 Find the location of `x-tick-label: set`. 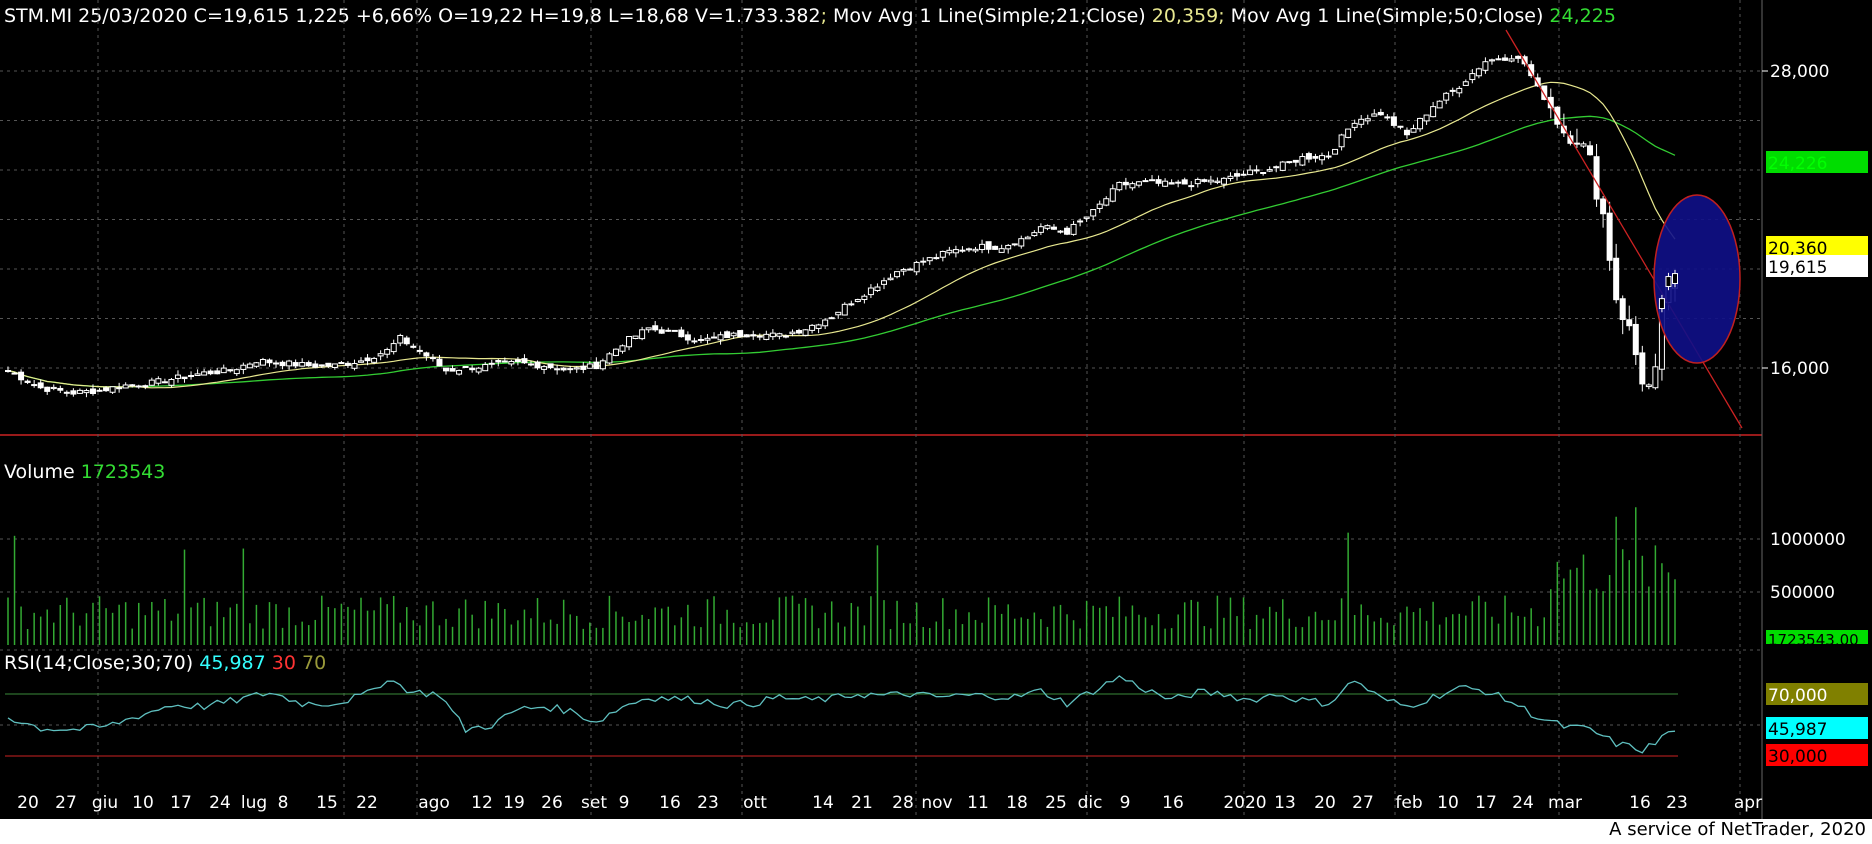

x-tick-label: set is located at coordinates (594, 803).